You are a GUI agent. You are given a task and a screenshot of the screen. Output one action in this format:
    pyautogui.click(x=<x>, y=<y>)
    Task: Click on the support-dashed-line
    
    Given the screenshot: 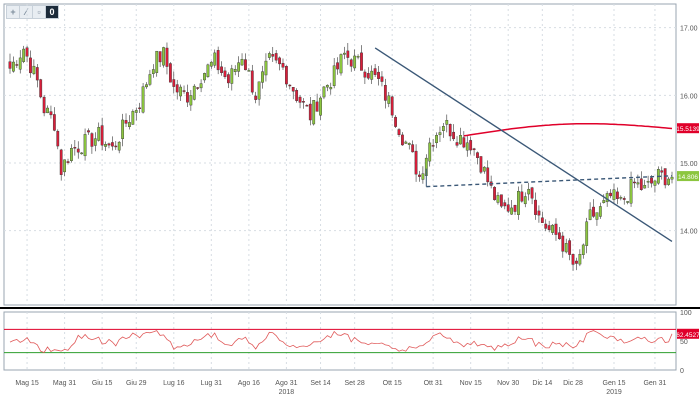 What is the action you would take?
    pyautogui.click(x=549, y=181)
    